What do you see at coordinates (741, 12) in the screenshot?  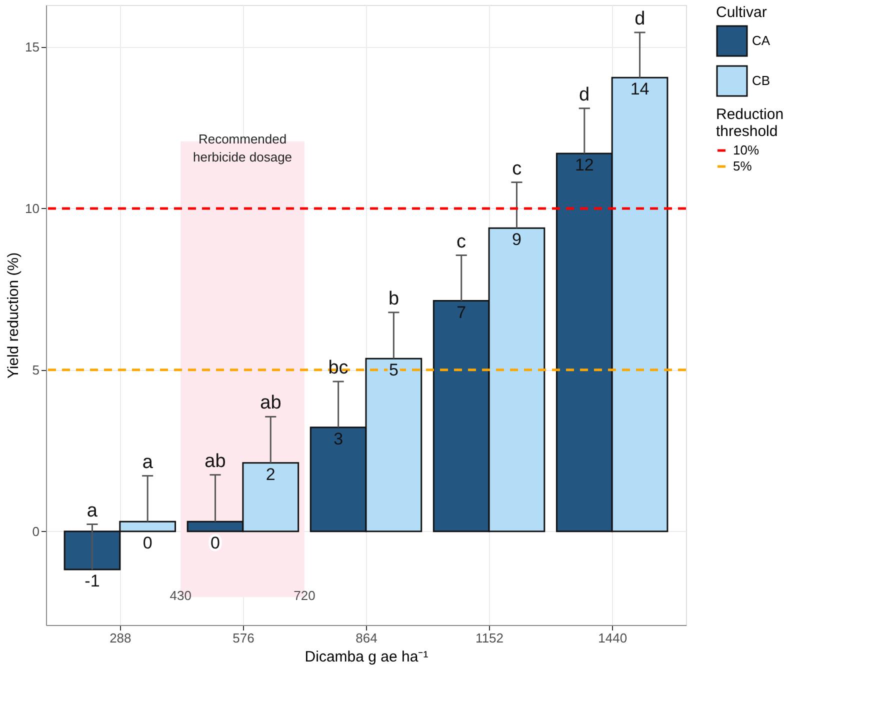 I see `text: Cultivar` at bounding box center [741, 12].